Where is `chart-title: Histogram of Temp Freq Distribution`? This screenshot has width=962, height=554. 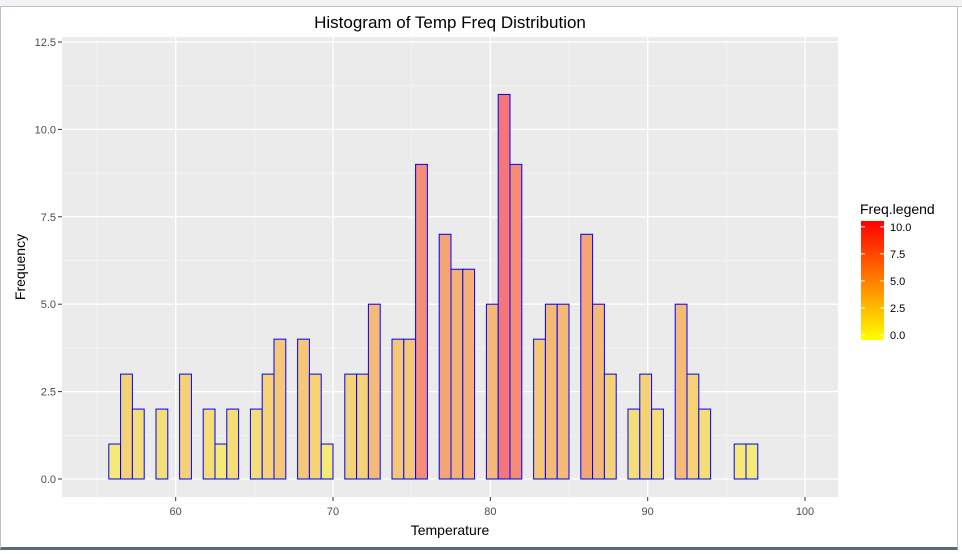
chart-title: Histogram of Temp Freq Distribution is located at coordinates (450, 22).